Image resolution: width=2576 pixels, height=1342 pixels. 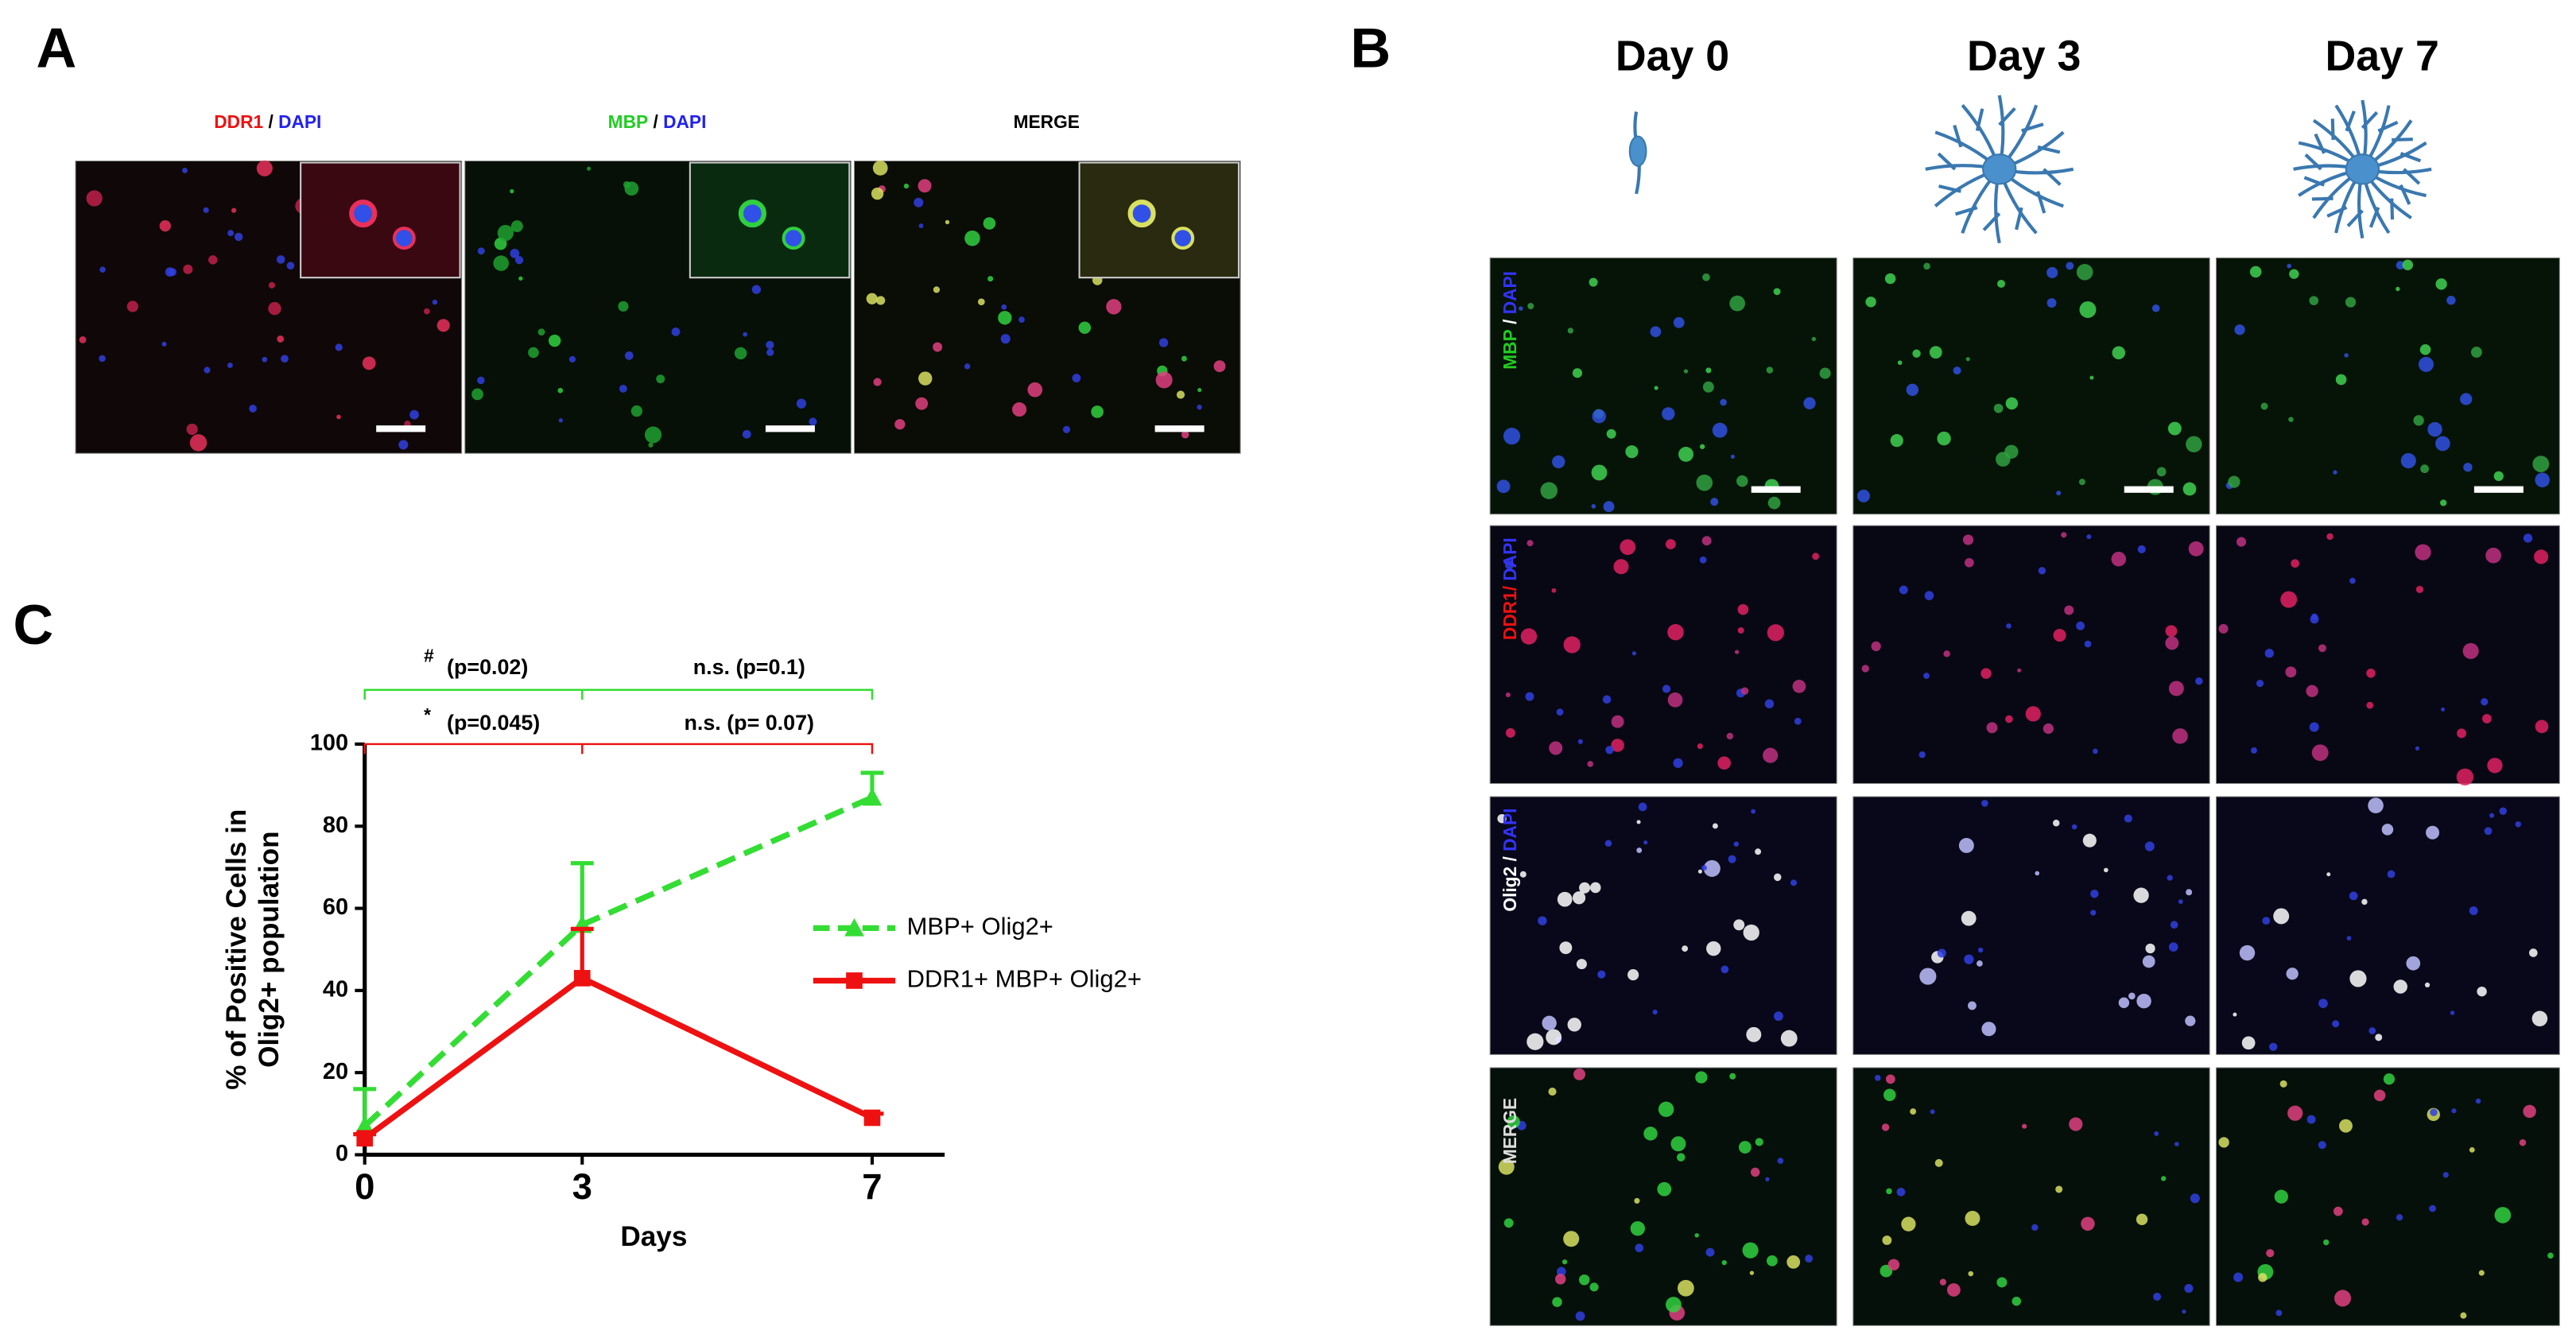 What do you see at coordinates (429, 655) in the screenshot?
I see `annotation: #` at bounding box center [429, 655].